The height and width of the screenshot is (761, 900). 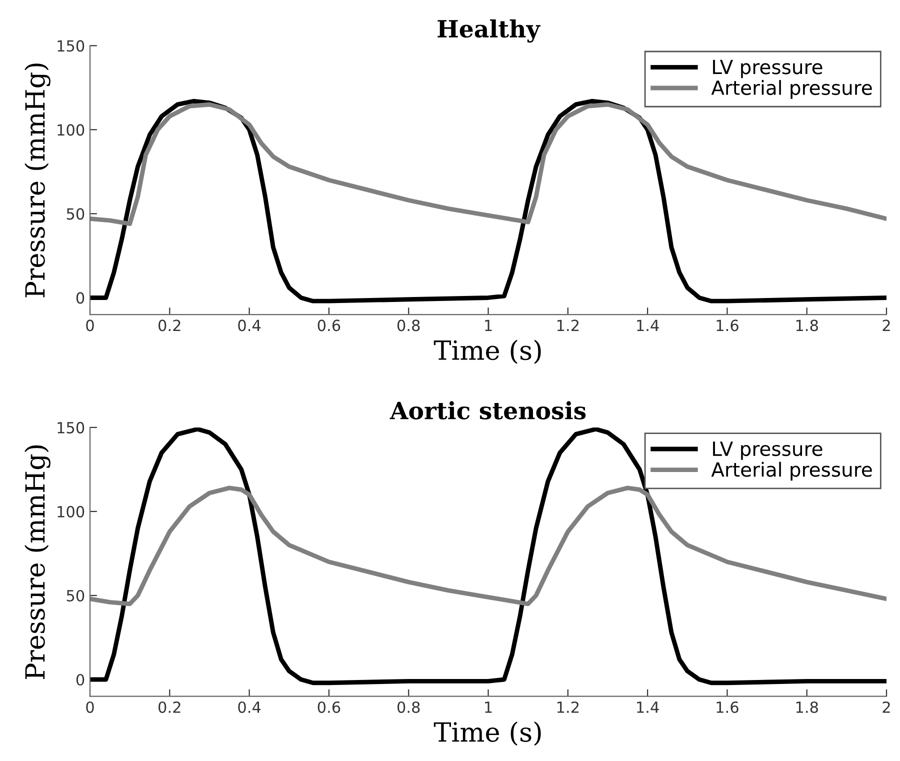 I want to click on chart-title: Aortic stenosis, so click(x=488, y=410).